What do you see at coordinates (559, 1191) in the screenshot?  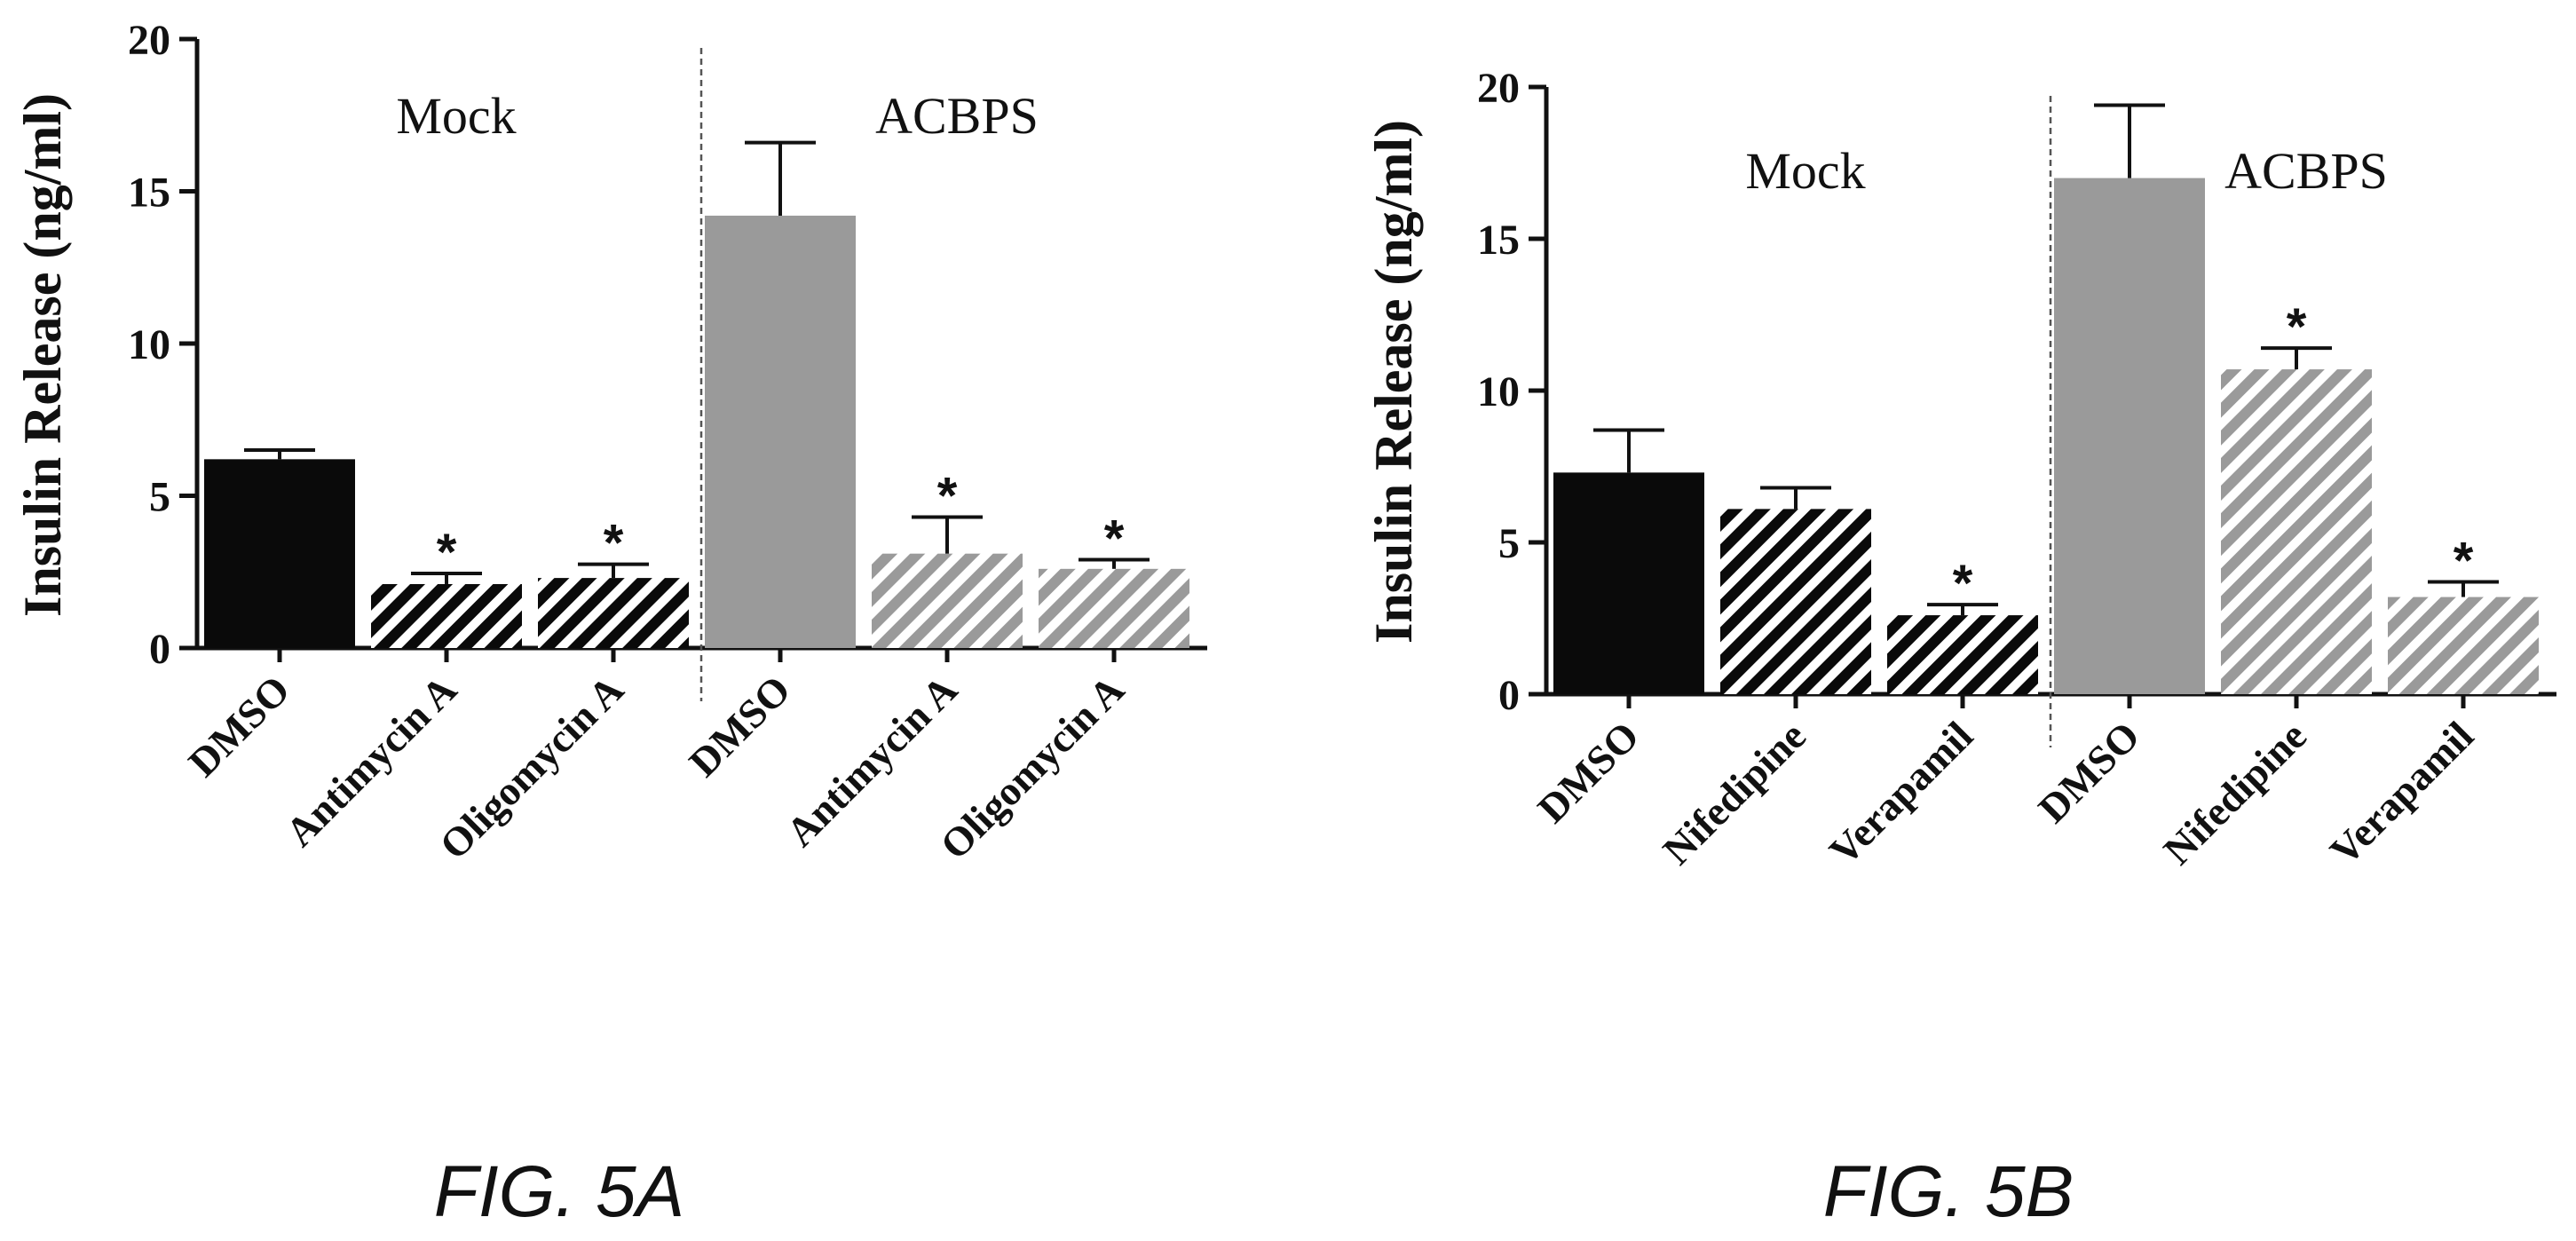 I see `figure-caption-5a: FIG. 5A` at bounding box center [559, 1191].